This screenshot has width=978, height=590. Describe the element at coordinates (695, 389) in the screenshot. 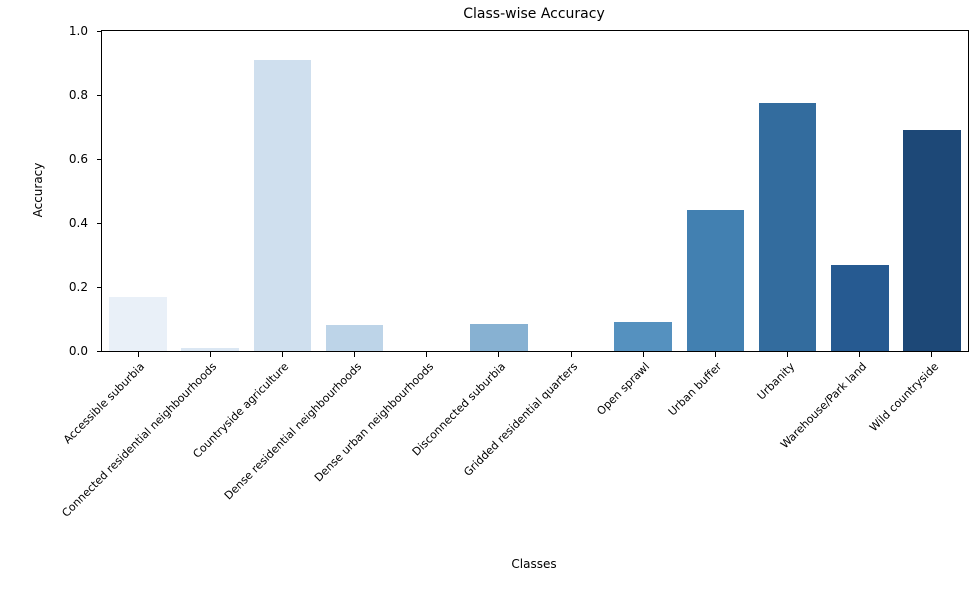

I see `x-tick-label: Urban buffer` at that location.